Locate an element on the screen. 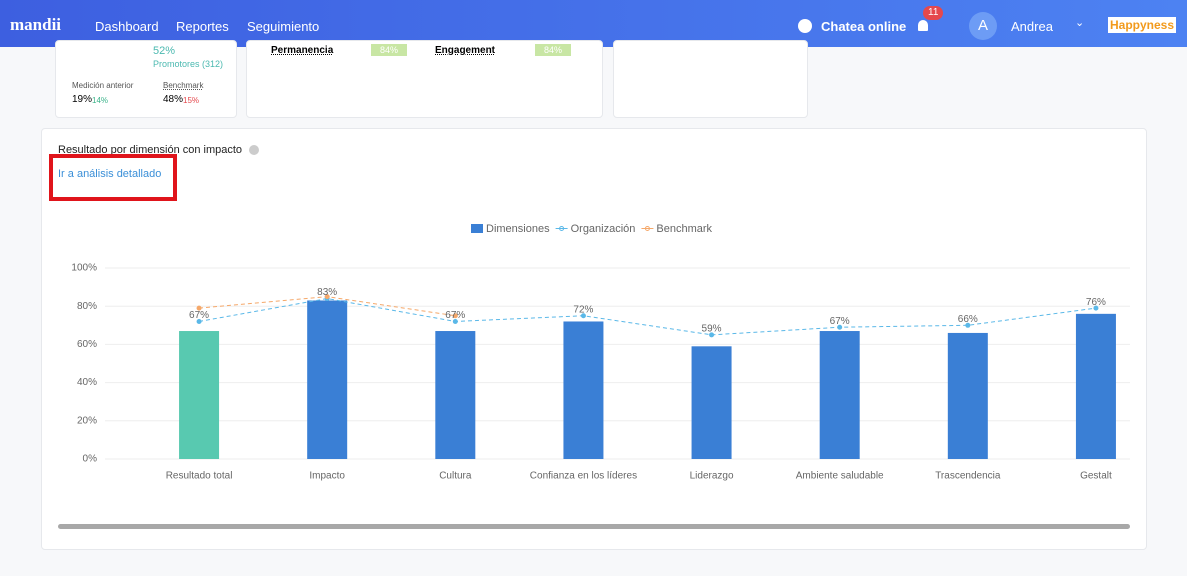 This screenshot has height=576, width=1187. user-name: Andrea is located at coordinates (1032, 26).